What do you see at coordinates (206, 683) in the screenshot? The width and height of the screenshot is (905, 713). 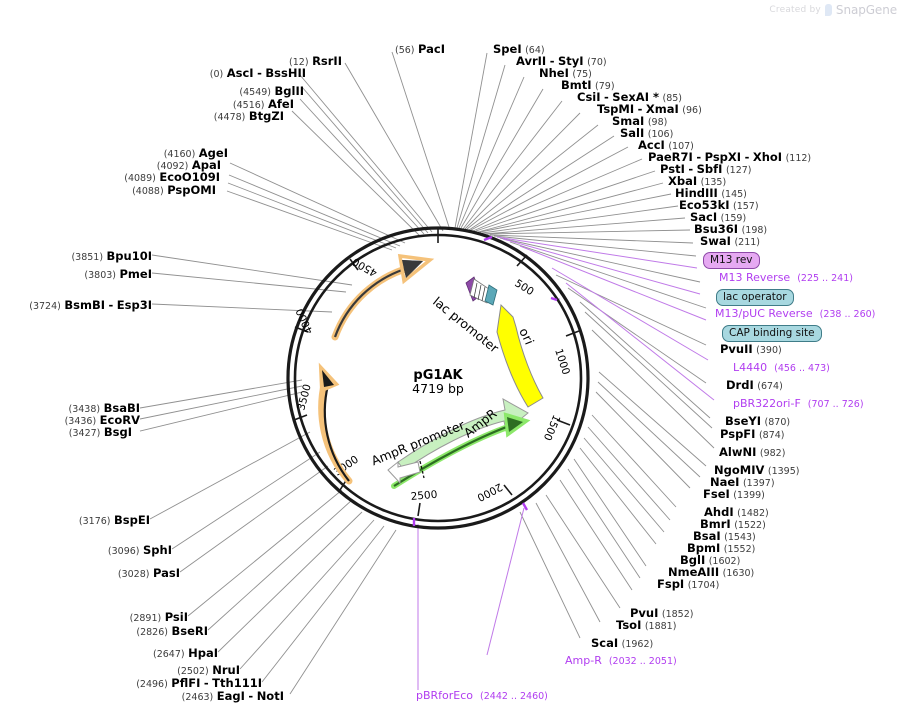 I see `site-sep: -` at bounding box center [206, 683].